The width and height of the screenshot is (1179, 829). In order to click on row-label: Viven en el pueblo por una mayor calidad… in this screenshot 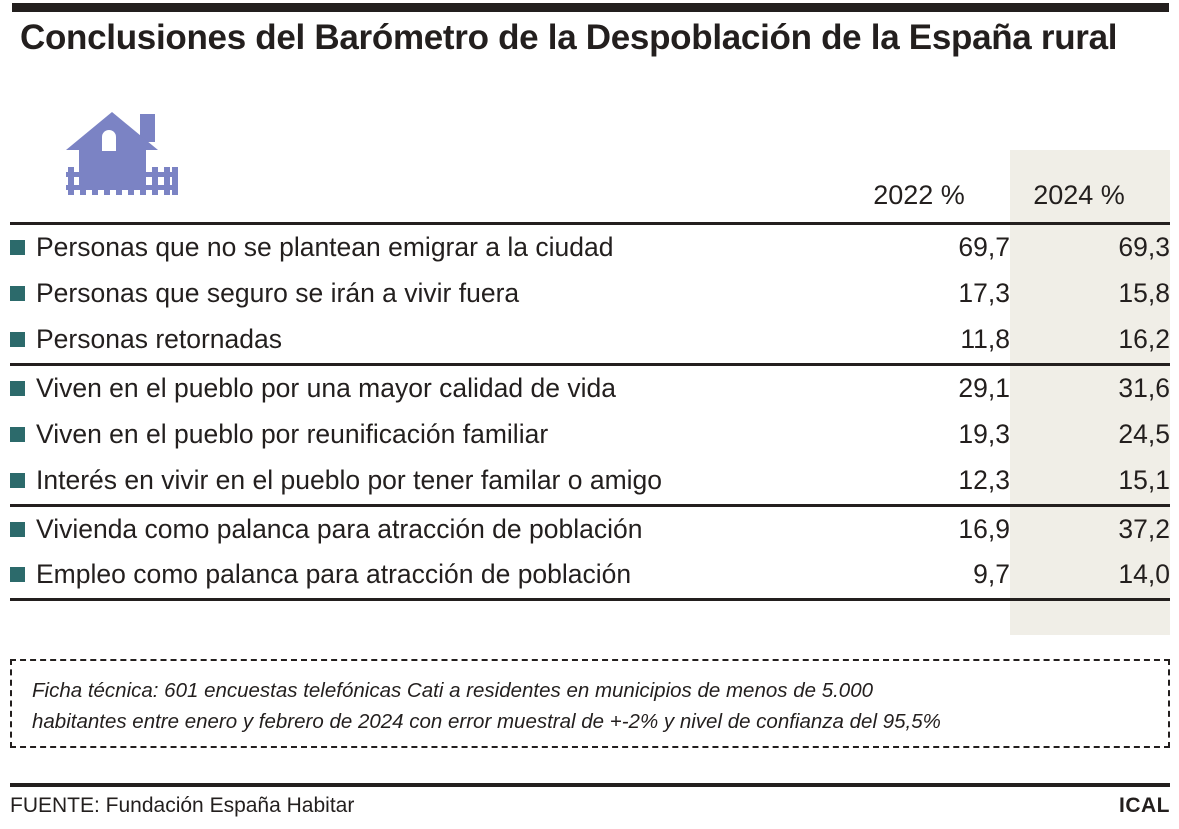, I will do `click(326, 387)`.